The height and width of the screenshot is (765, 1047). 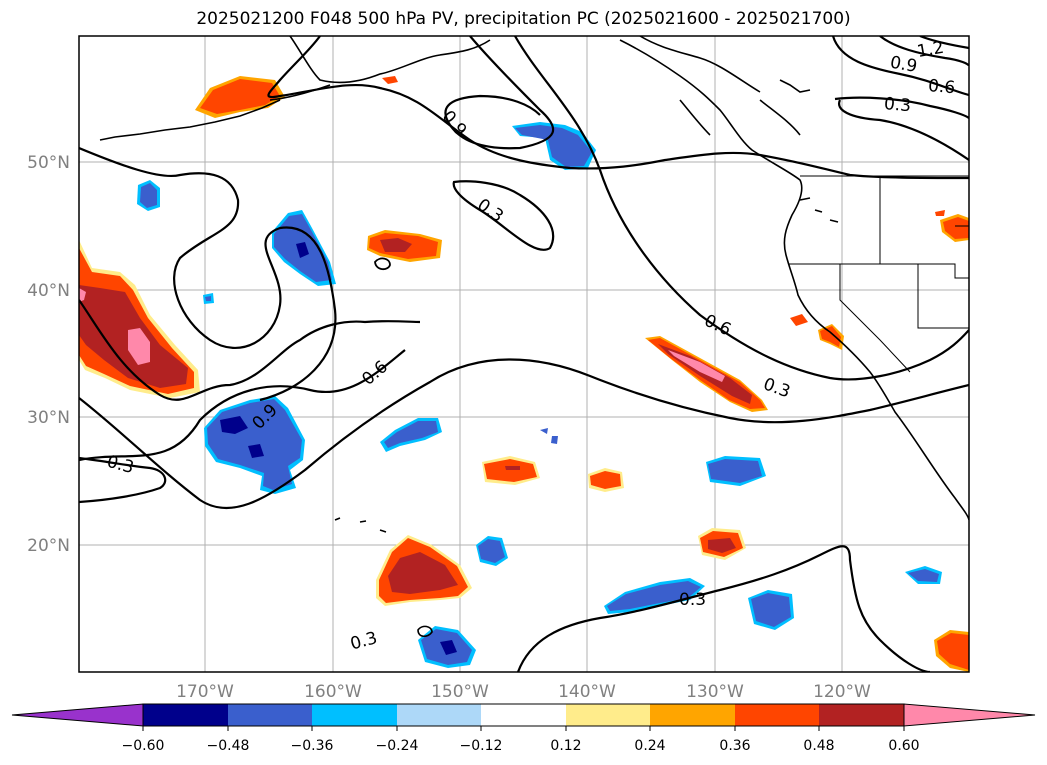 What do you see at coordinates (969, 715) in the screenshot?
I see `colorbar-over-triangle` at bounding box center [969, 715].